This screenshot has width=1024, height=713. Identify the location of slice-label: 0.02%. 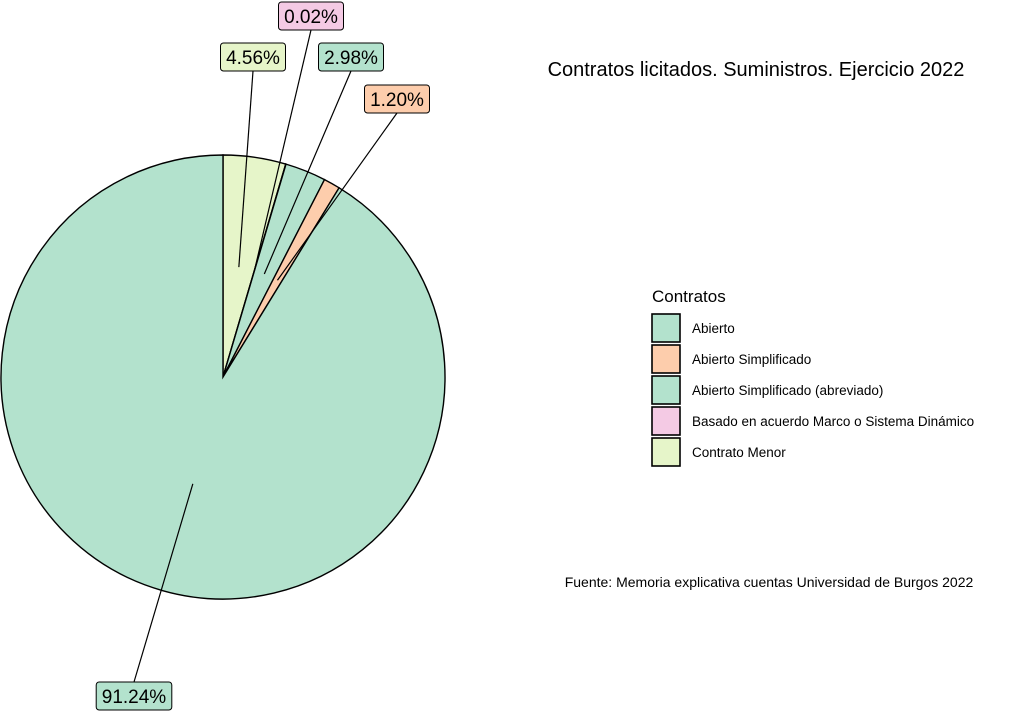
(311, 16).